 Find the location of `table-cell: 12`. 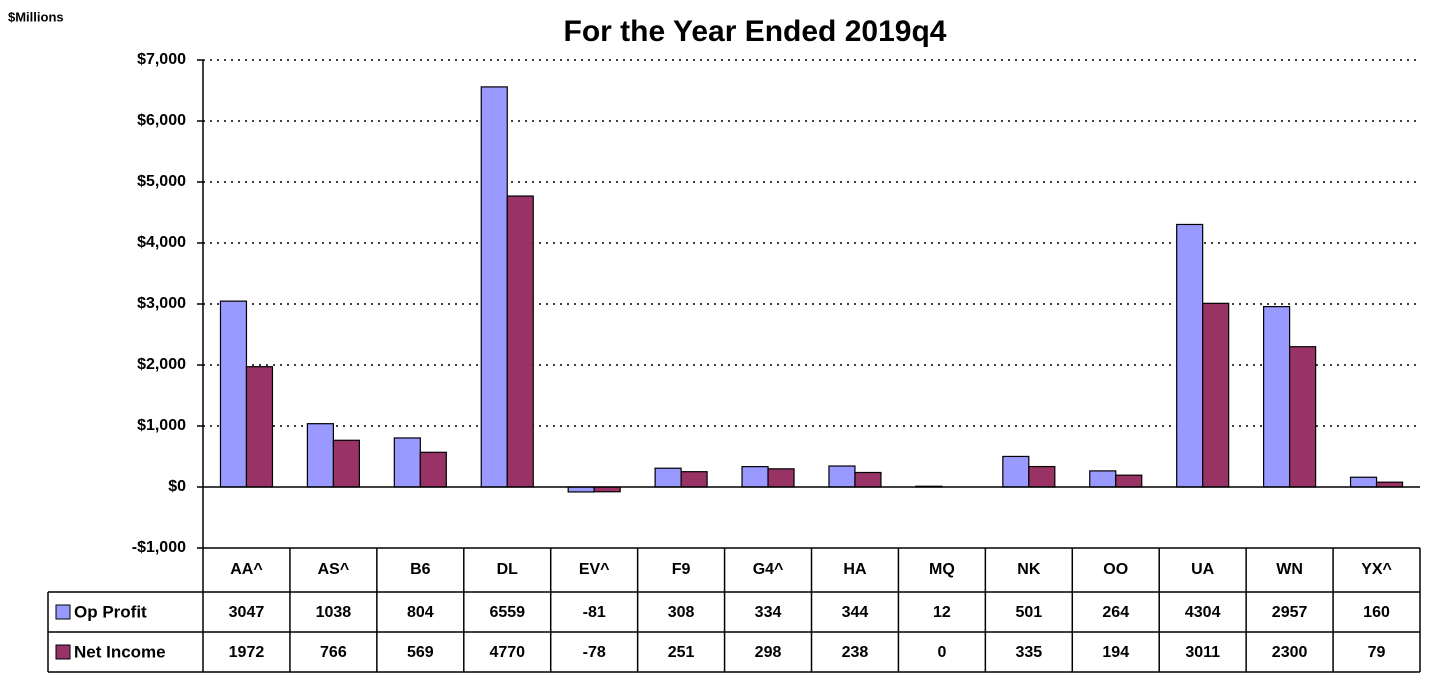

table-cell: 12 is located at coordinates (942, 612).